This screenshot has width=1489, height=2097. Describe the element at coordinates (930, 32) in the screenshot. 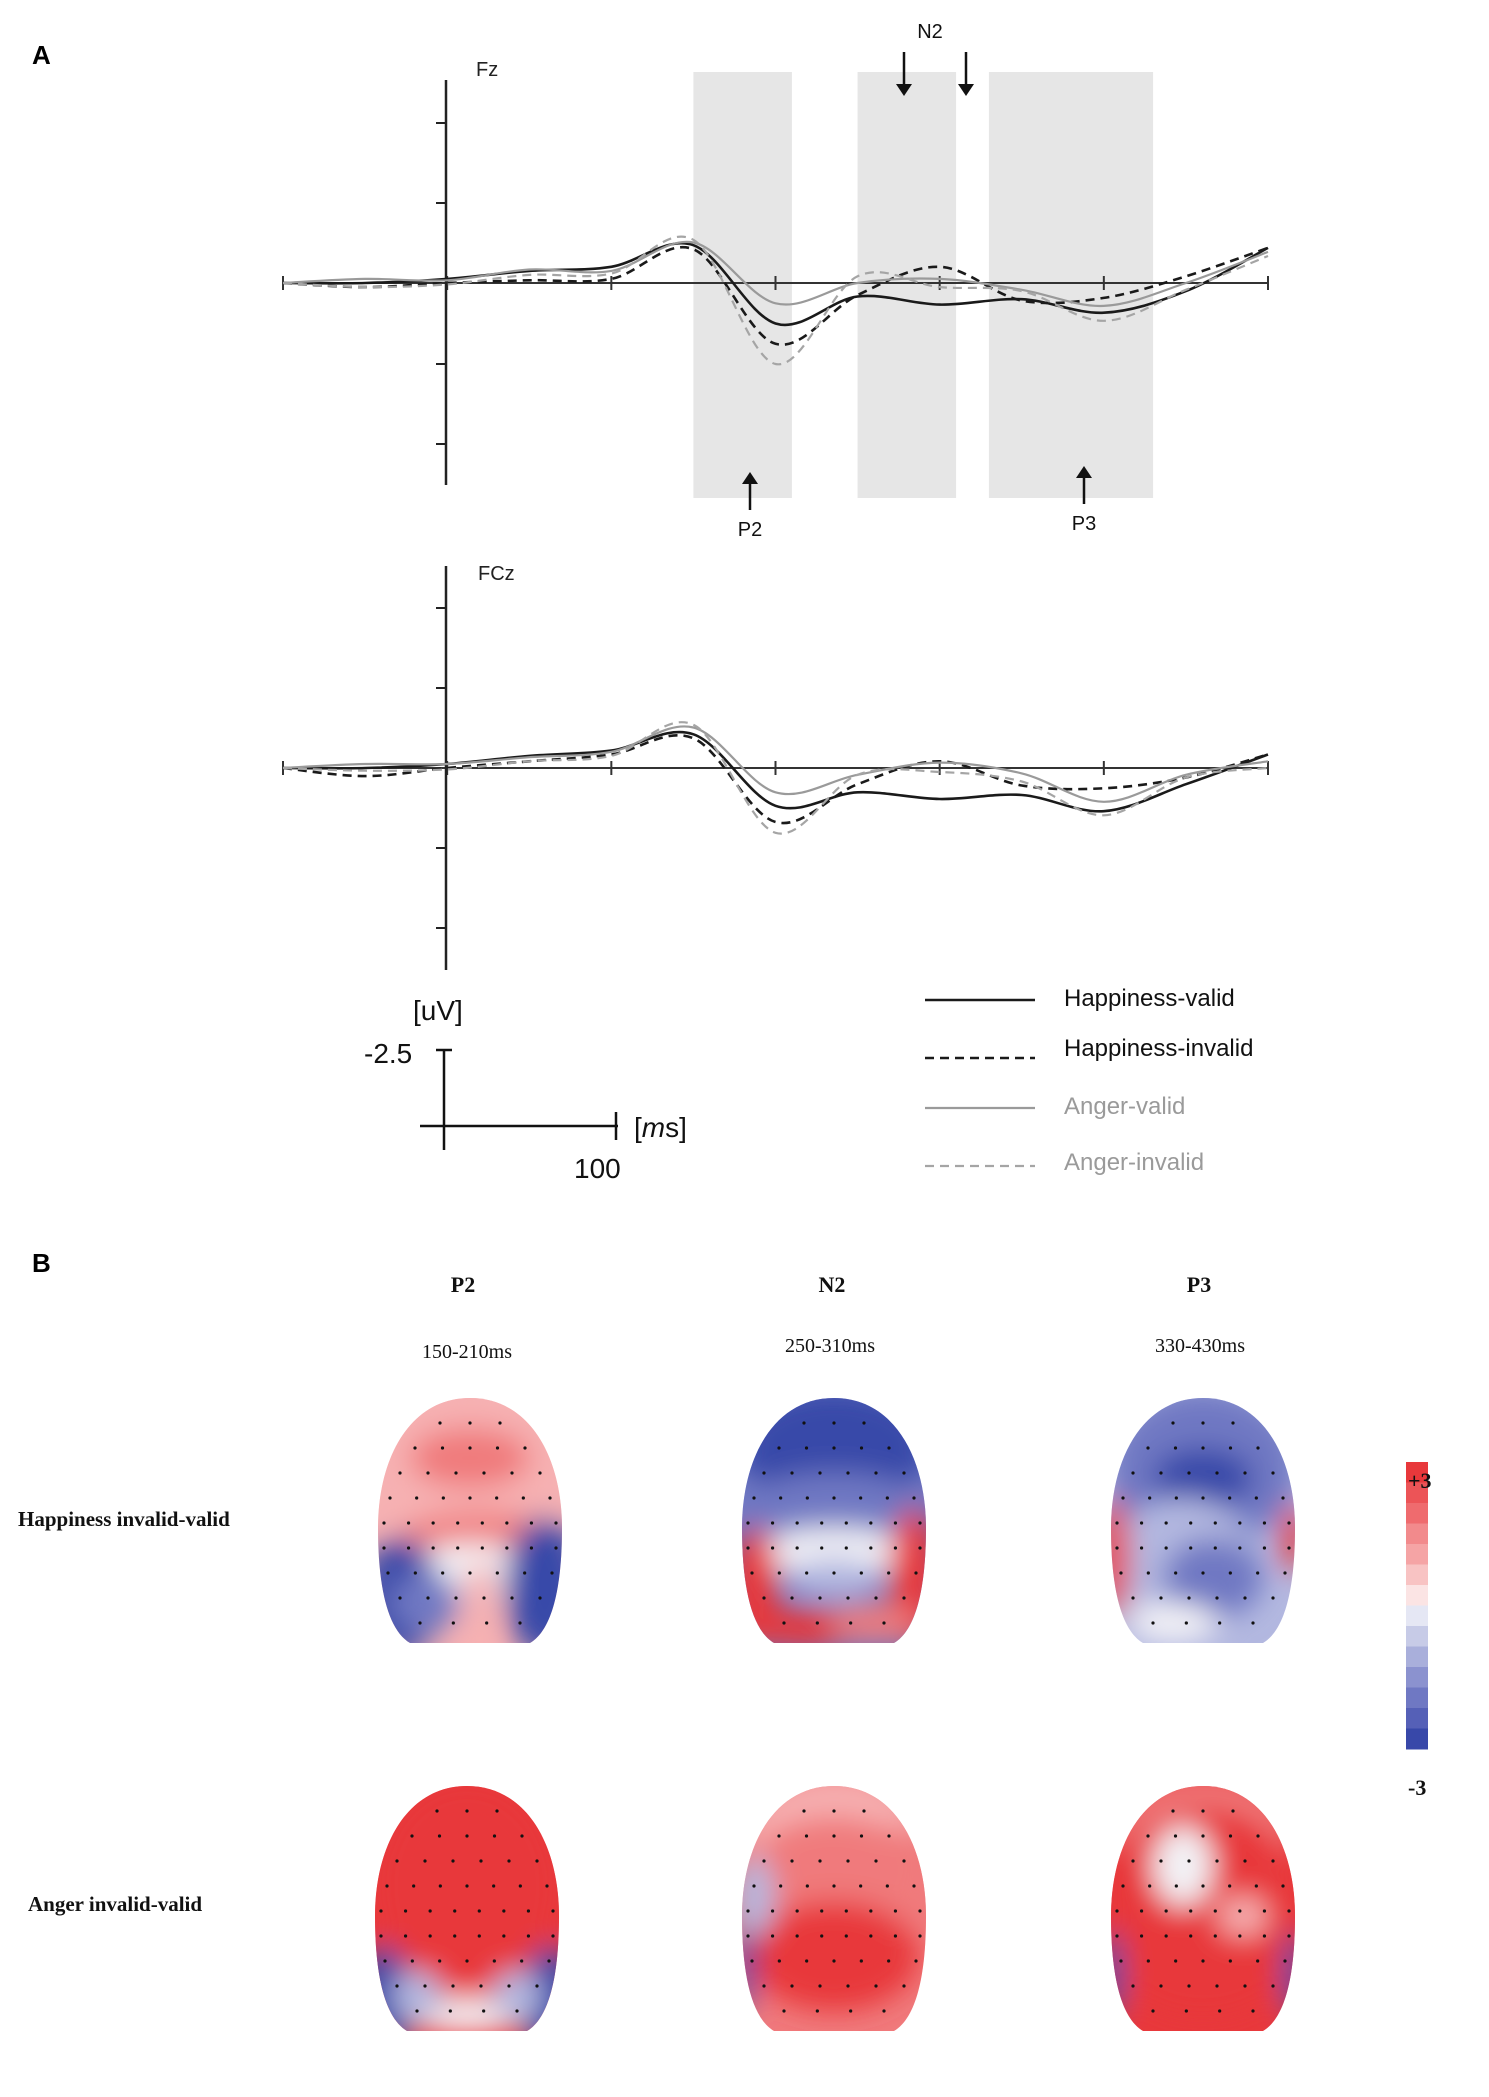

I see `n2-annotation: N2` at that location.